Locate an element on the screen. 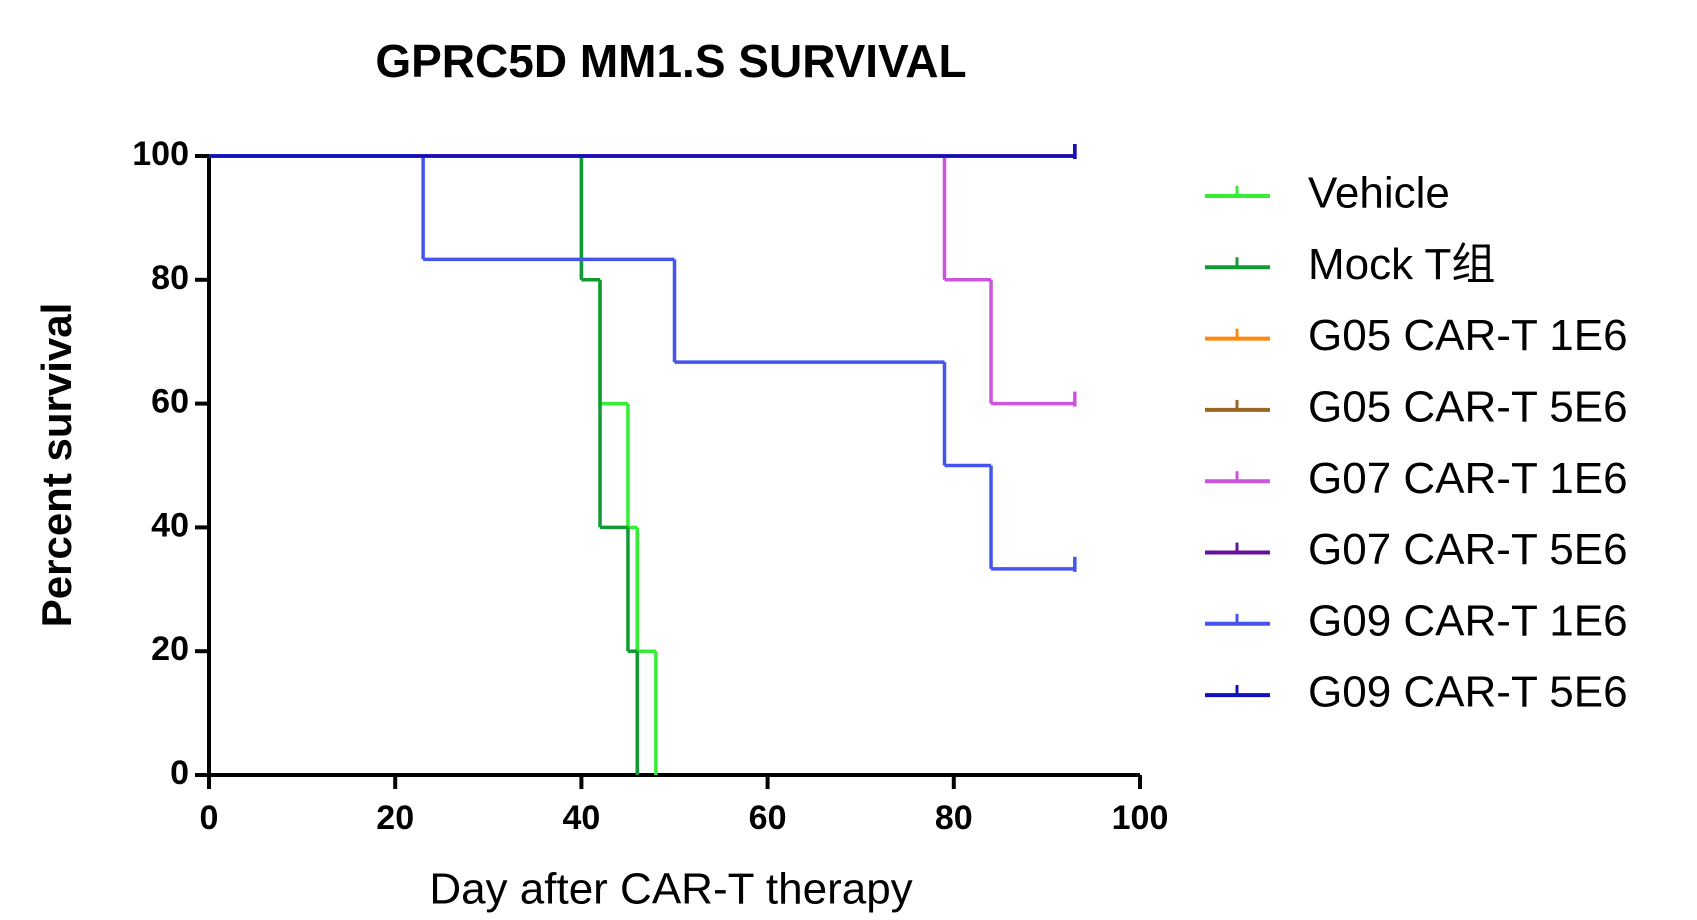  y-axis-label: Percent survival is located at coordinates (56, 465).